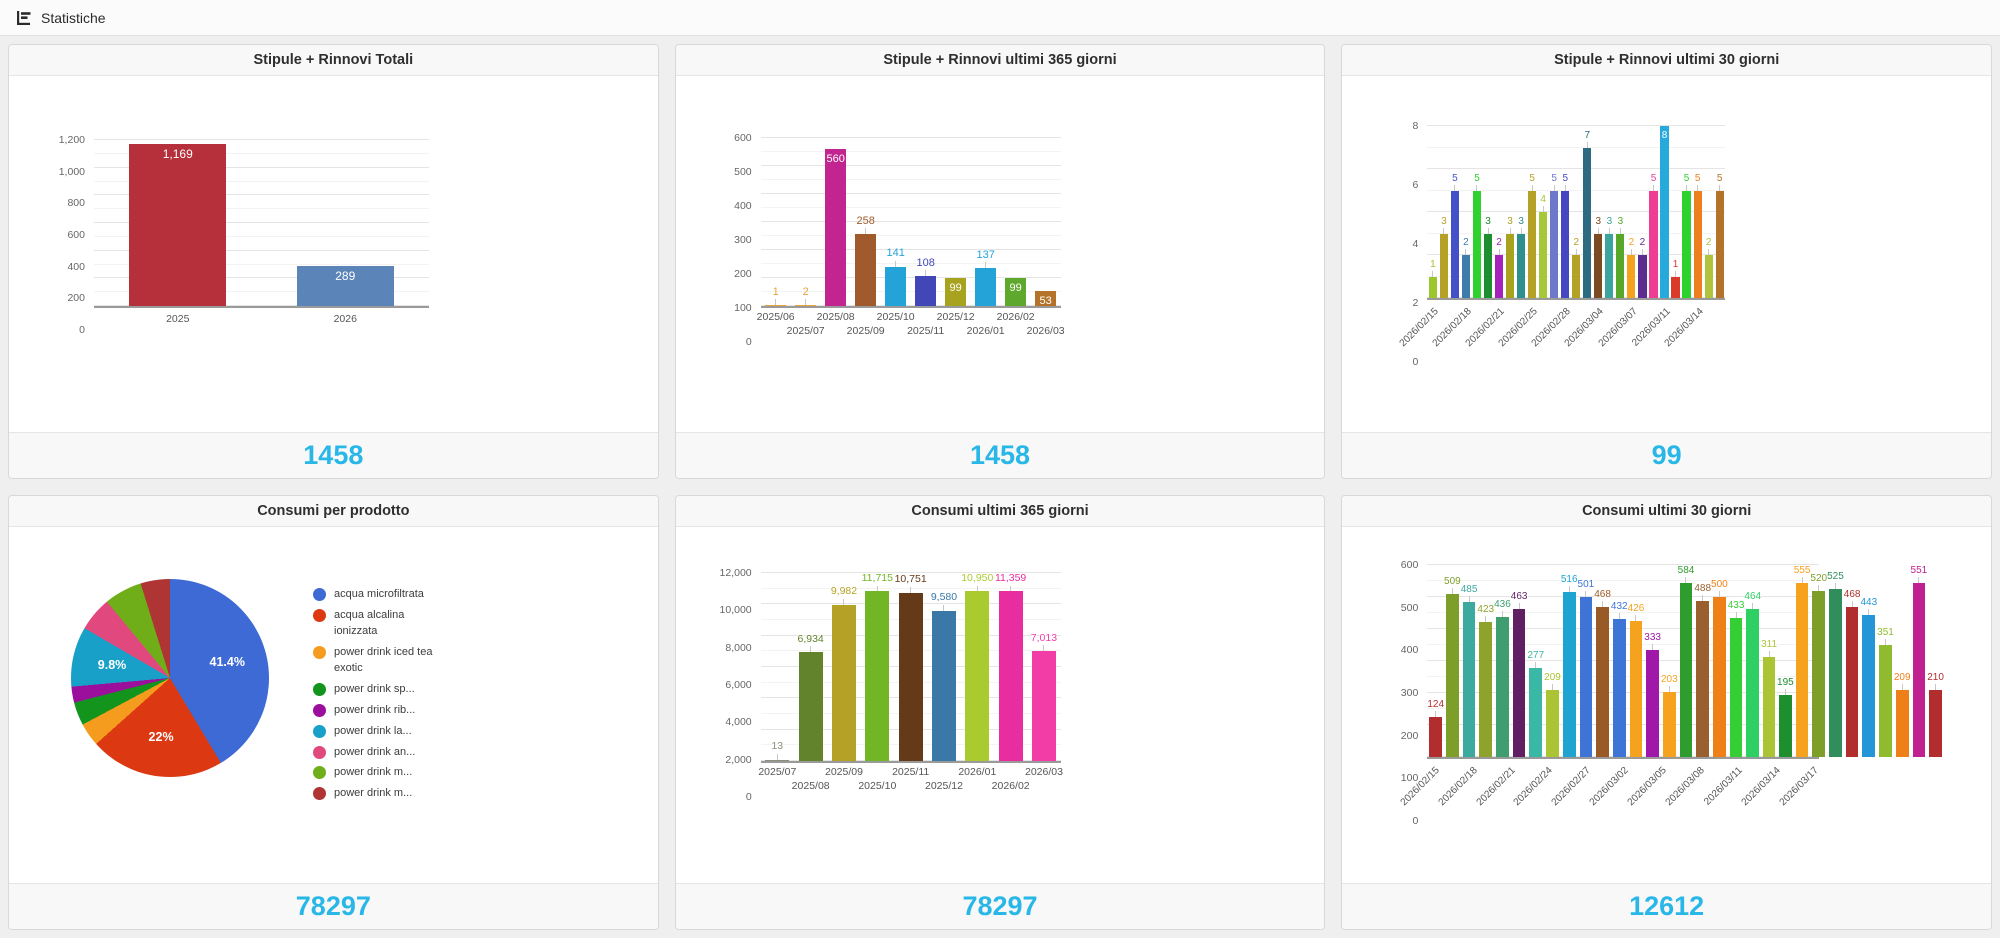 This screenshot has height=938, width=2000. What do you see at coordinates (1000, 455) in the screenshot?
I see `card-footer: 1458` at bounding box center [1000, 455].